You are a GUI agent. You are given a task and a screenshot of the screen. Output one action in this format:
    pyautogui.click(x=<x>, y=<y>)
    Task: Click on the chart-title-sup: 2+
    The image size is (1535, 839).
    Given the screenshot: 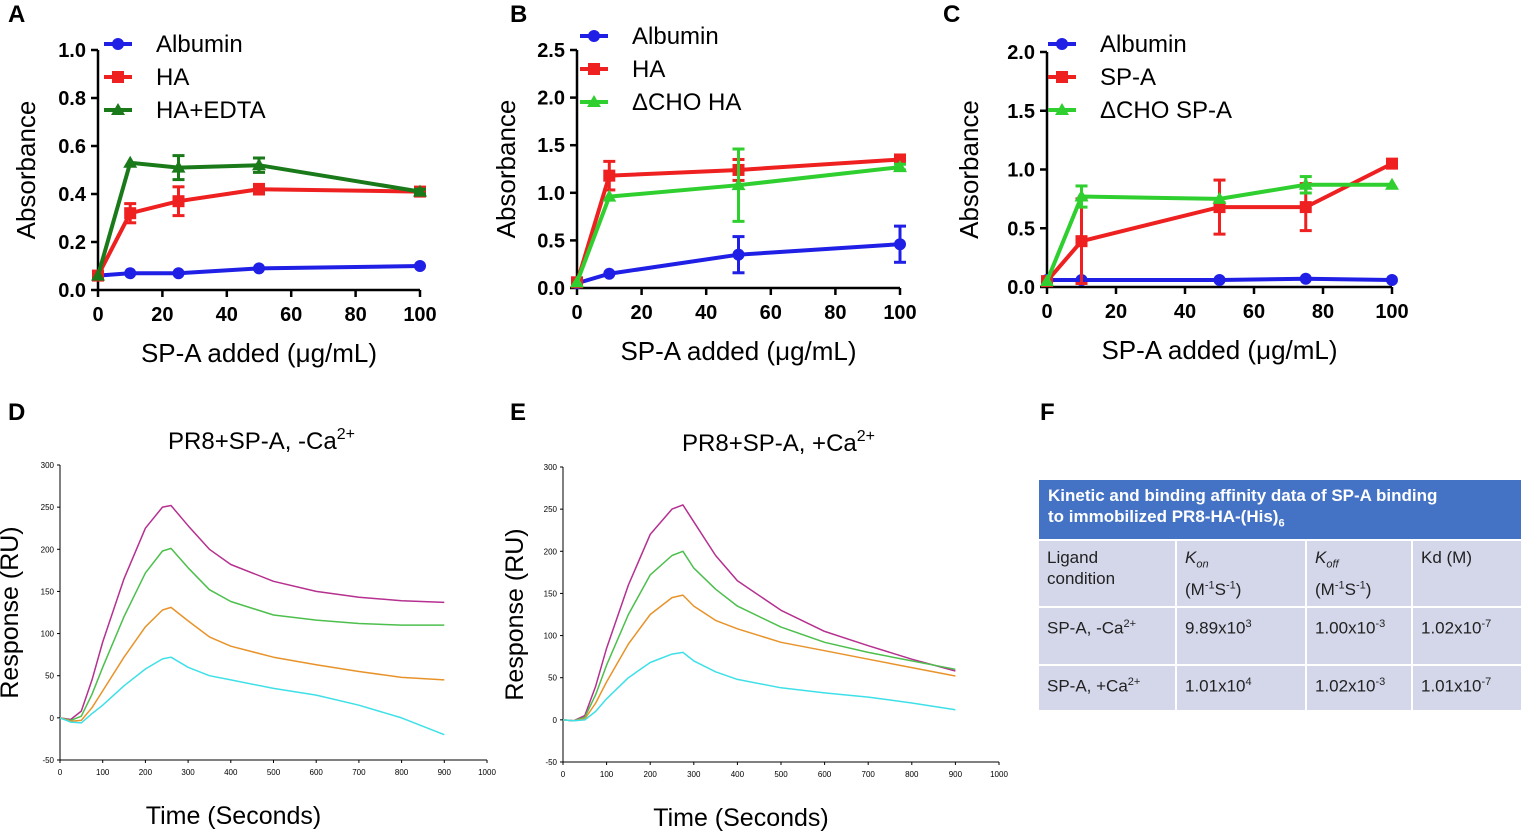 What is the action you would take?
    pyautogui.click(x=346, y=434)
    